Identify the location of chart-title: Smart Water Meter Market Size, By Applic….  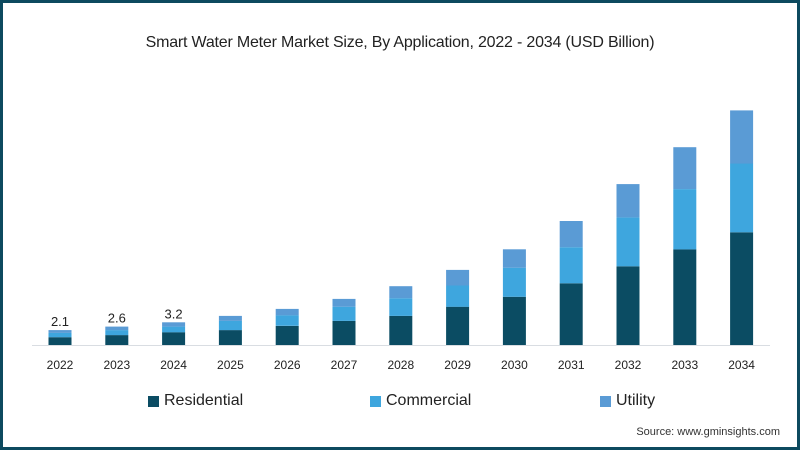
(400, 42).